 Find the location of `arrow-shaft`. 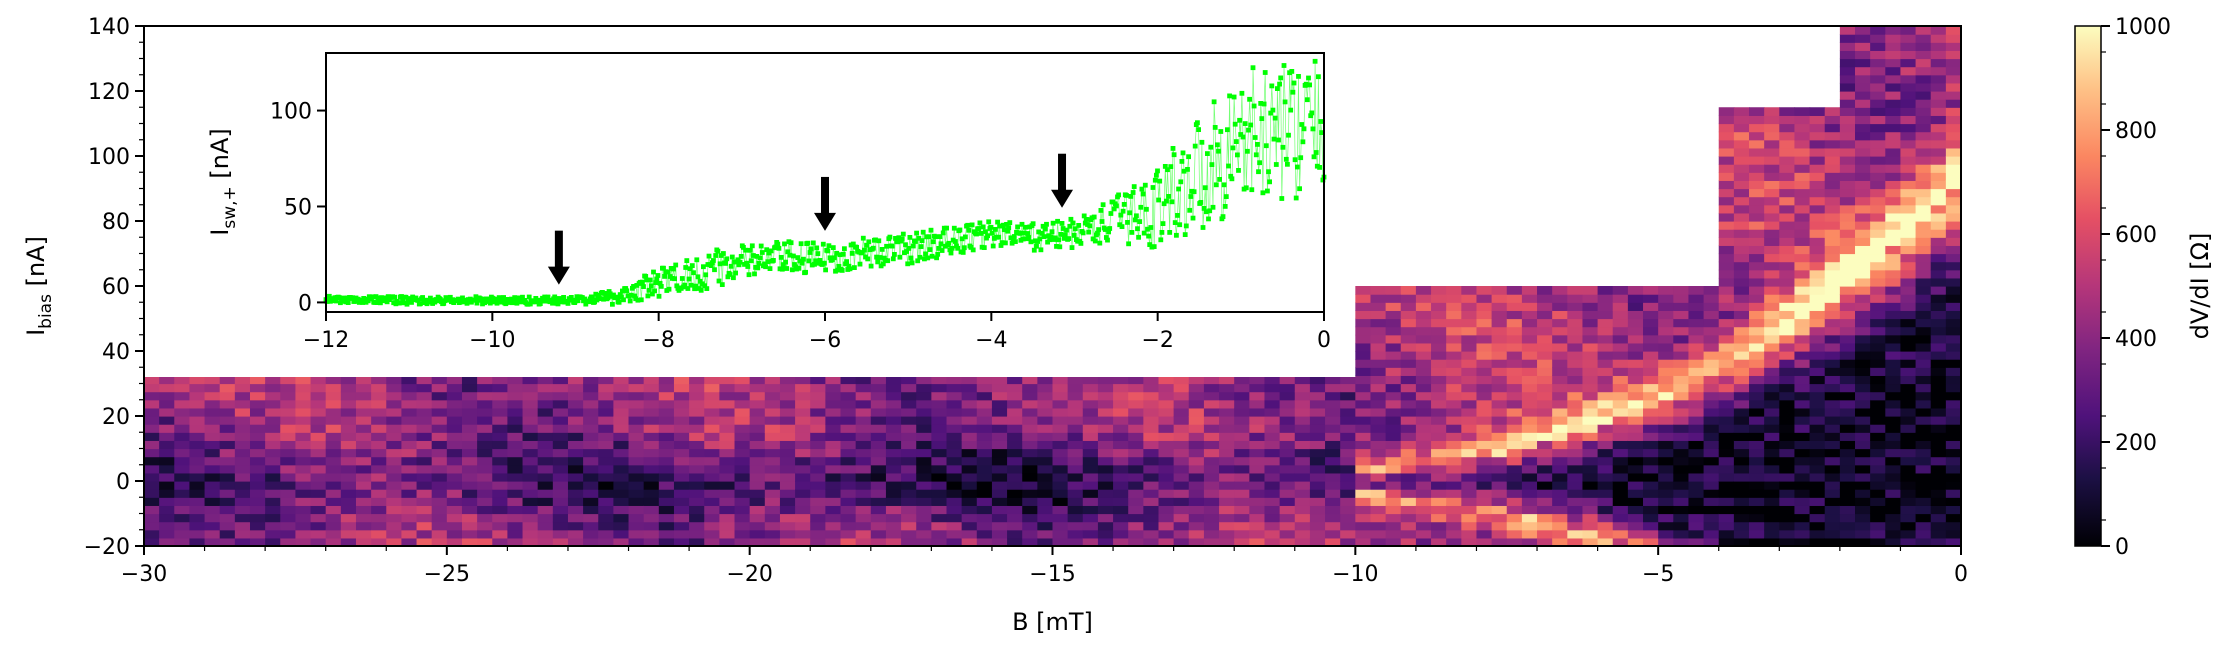

arrow-shaft is located at coordinates (1062, 172).